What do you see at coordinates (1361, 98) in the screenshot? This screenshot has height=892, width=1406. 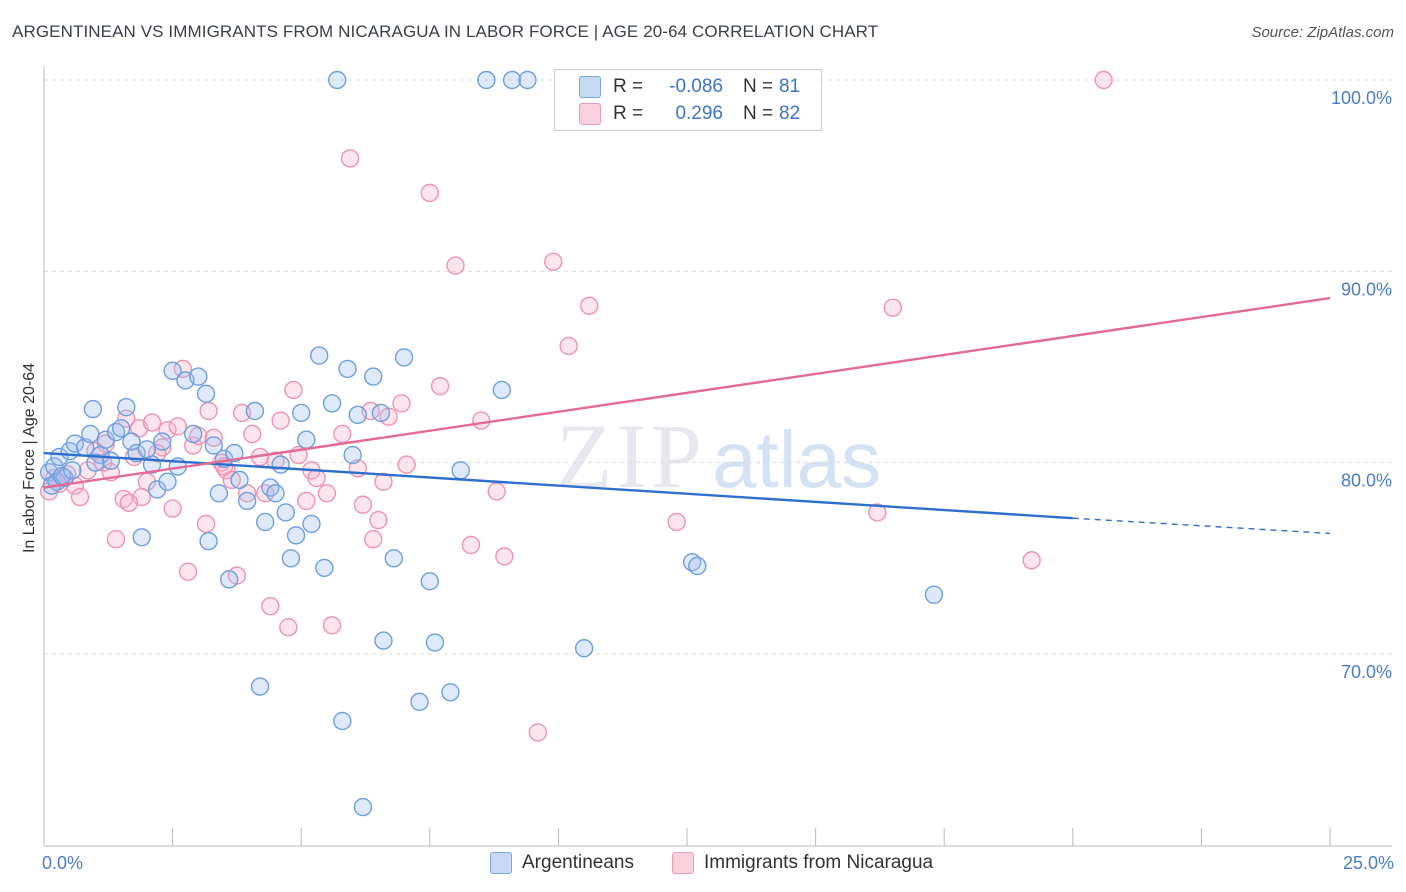 I see `y-tick-label: 100.0%` at bounding box center [1361, 98].